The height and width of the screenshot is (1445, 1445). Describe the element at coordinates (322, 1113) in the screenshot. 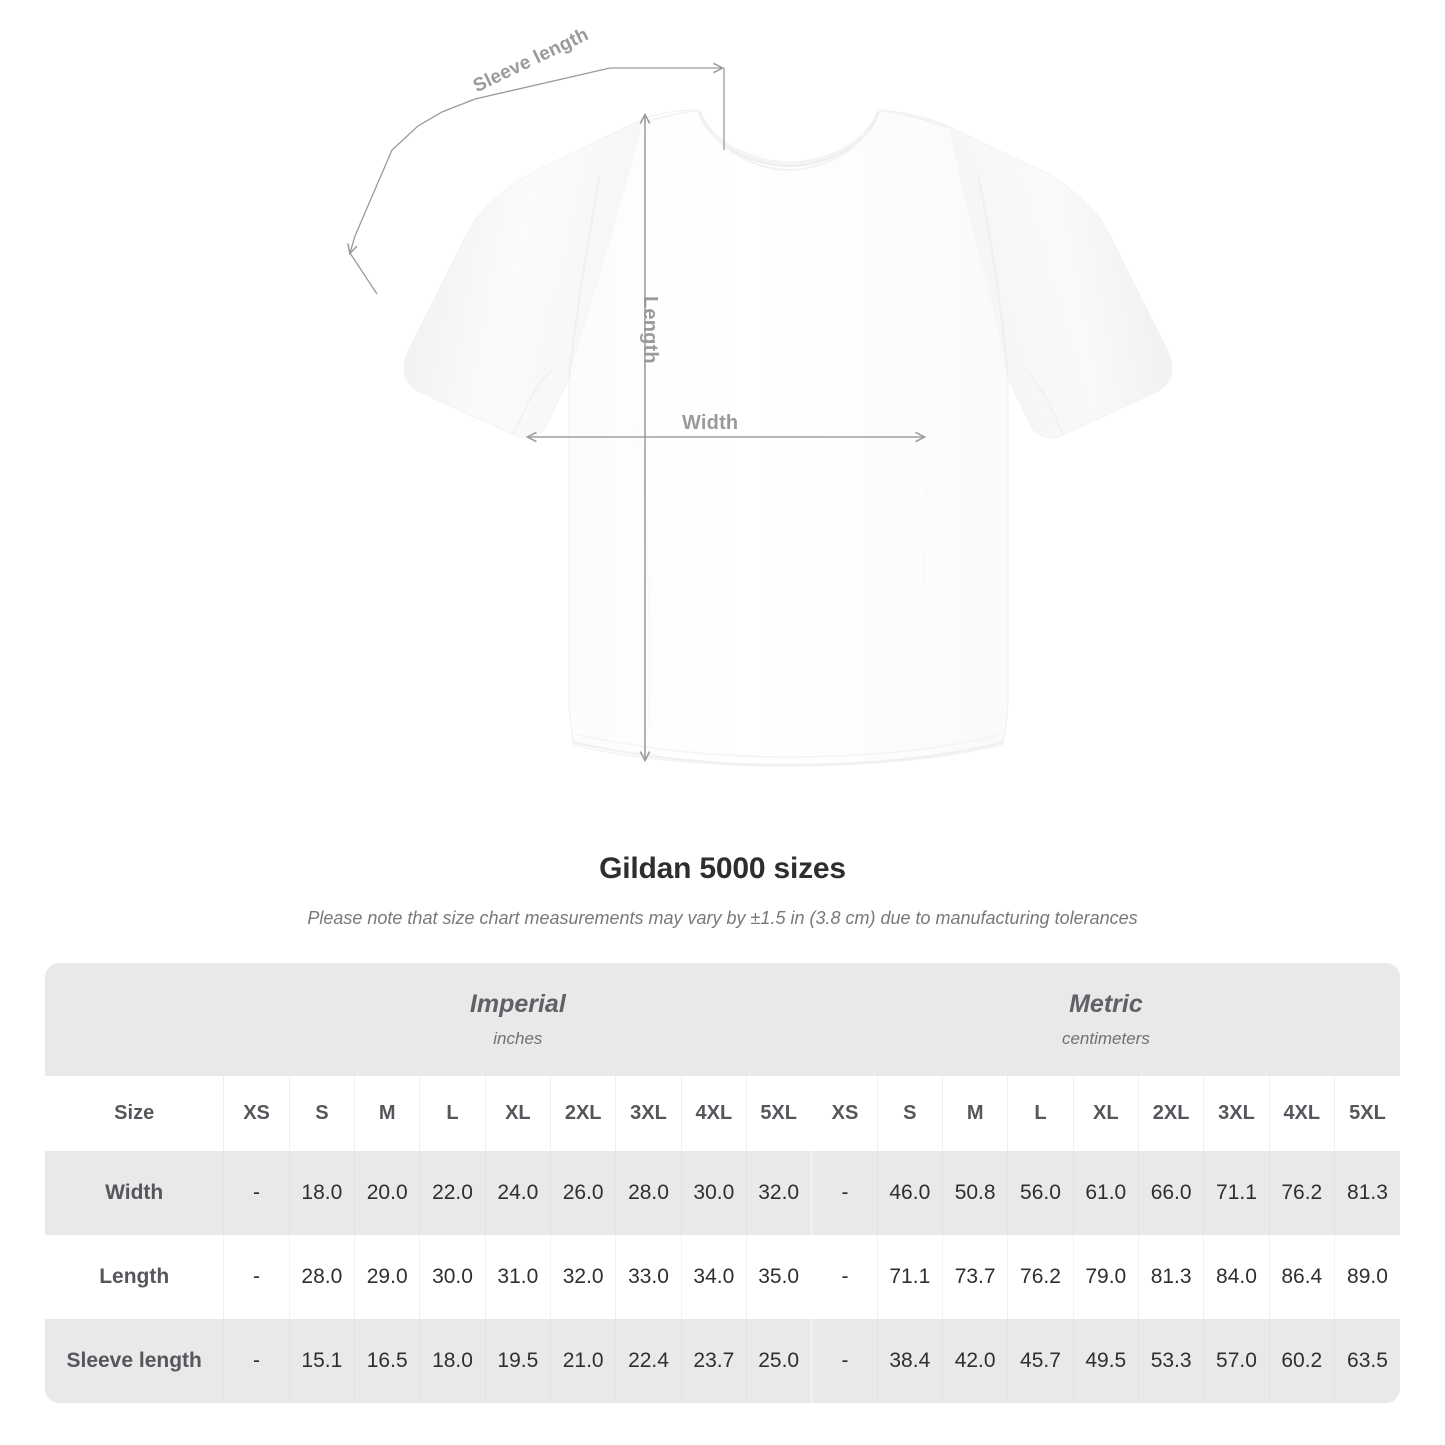

I see `column-header-imperial-s: S` at that location.